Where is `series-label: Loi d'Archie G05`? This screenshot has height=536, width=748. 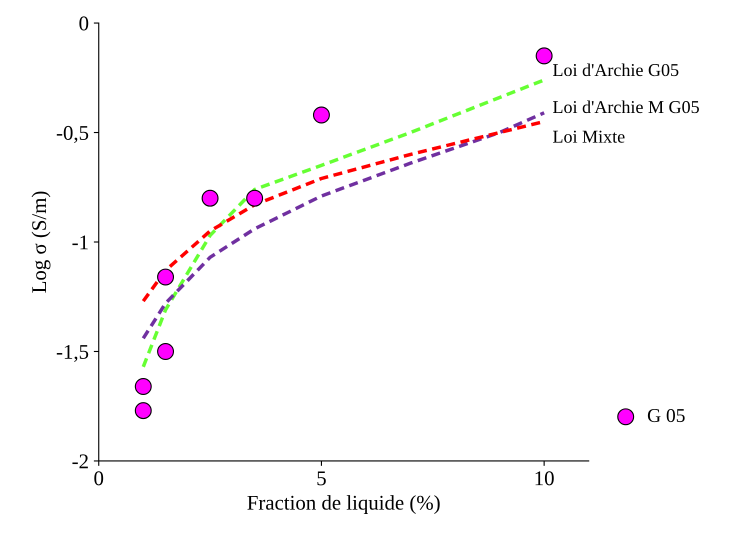
series-label: Loi d'Archie G05 is located at coordinates (615, 69).